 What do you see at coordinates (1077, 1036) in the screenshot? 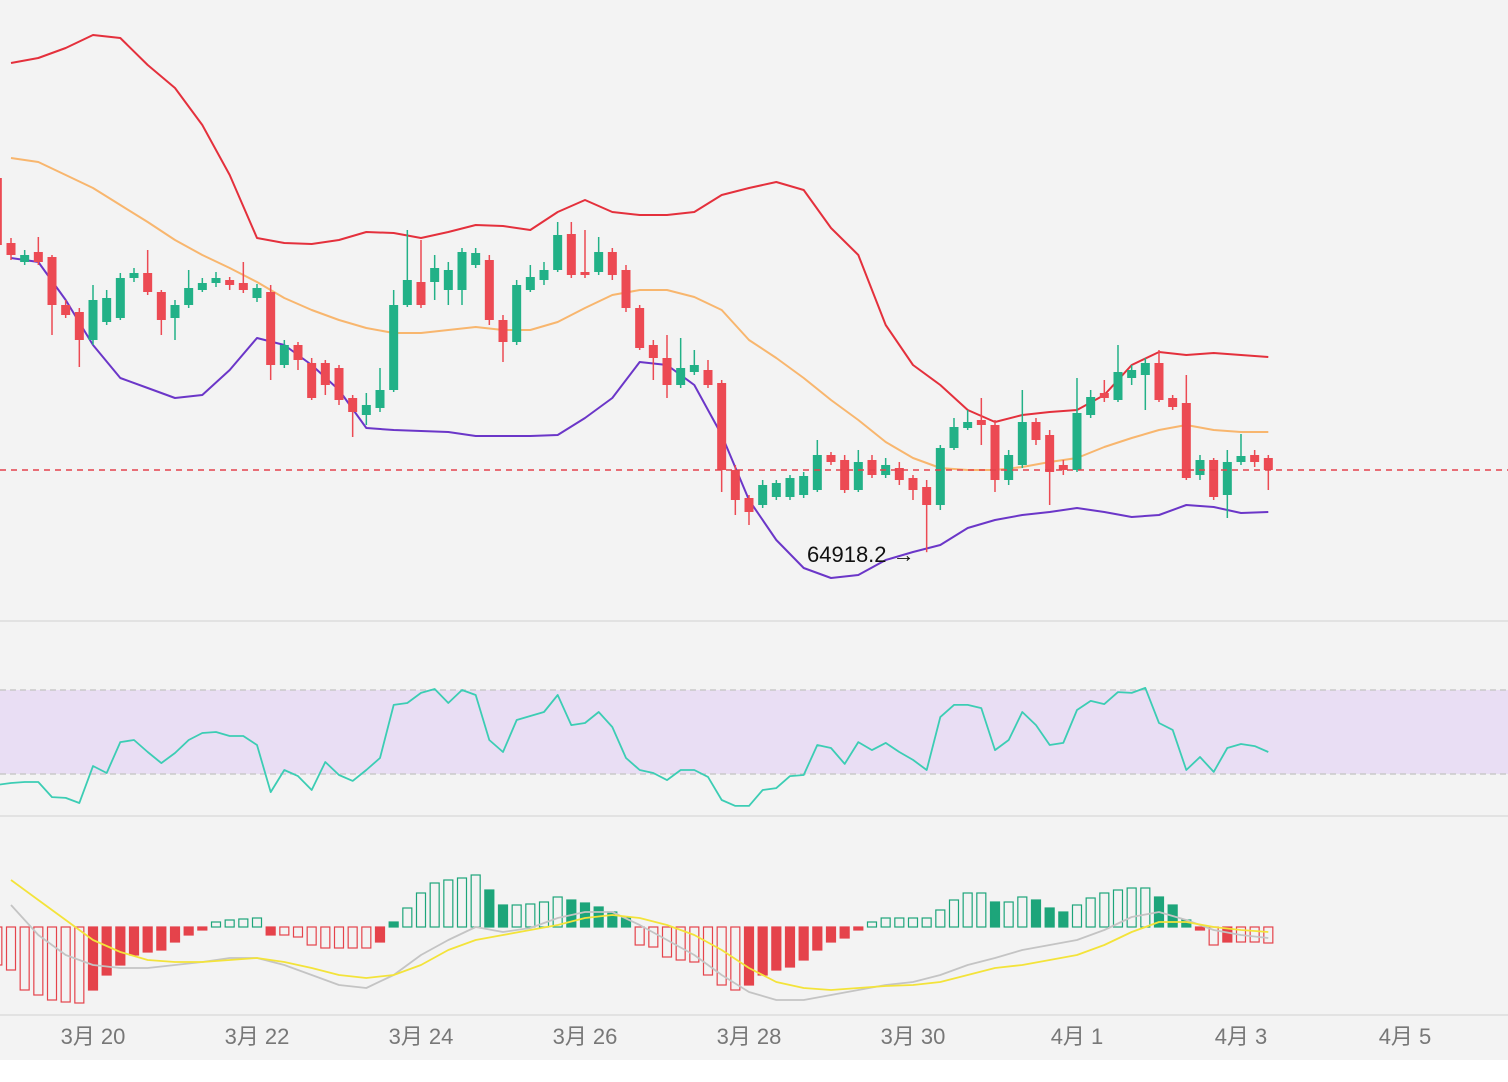
I see `x-tick-label: 4月 1` at bounding box center [1077, 1036].